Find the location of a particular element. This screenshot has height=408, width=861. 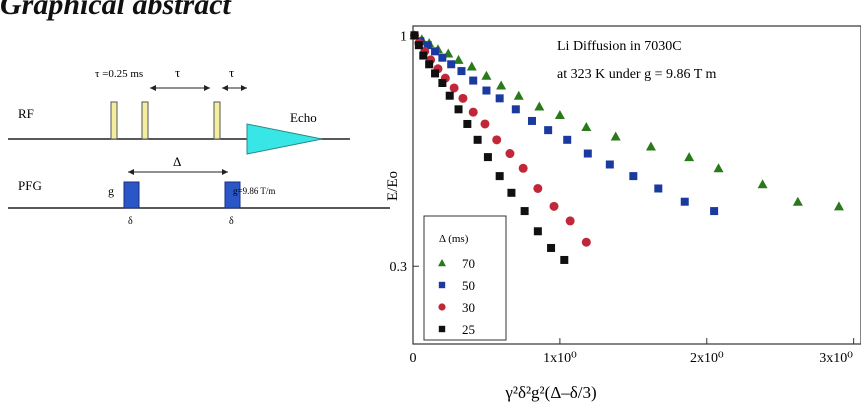

legend-items: 70 50 30 25 is located at coordinates (456, 296).